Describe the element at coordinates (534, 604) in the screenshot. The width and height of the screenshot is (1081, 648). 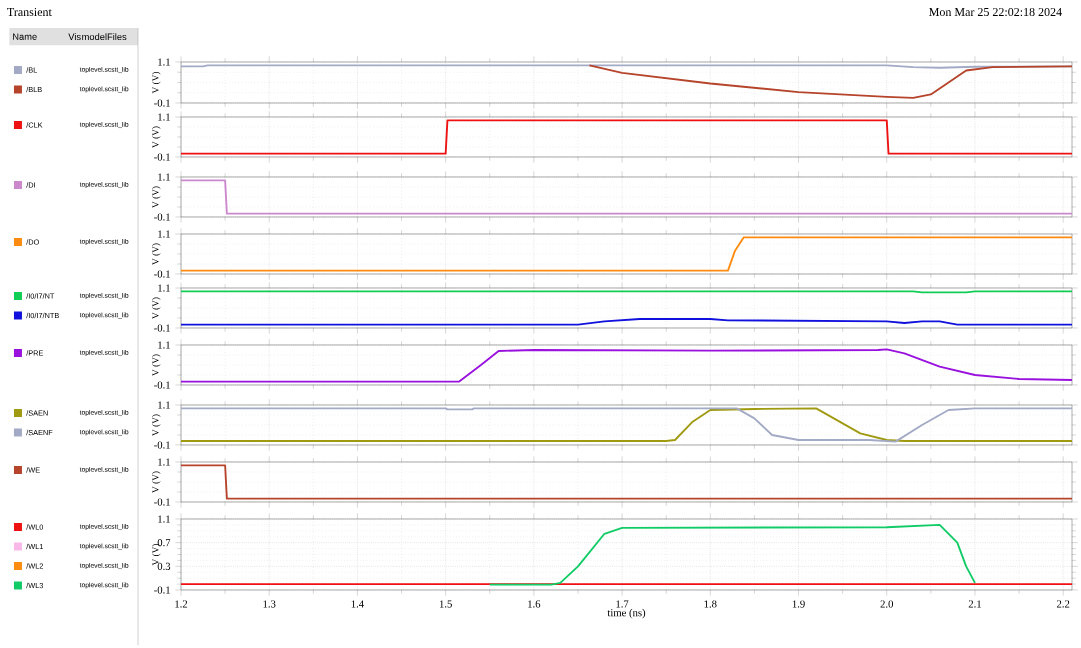
I see `x-tick-label: 1.6` at that location.